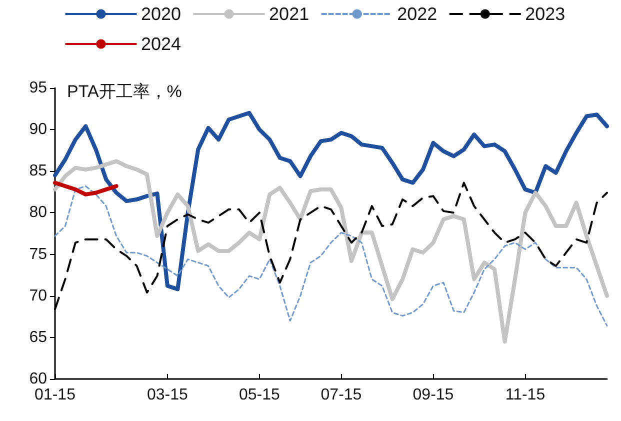  What do you see at coordinates (289, 14) in the screenshot?
I see `legend-label: 2021` at bounding box center [289, 14].